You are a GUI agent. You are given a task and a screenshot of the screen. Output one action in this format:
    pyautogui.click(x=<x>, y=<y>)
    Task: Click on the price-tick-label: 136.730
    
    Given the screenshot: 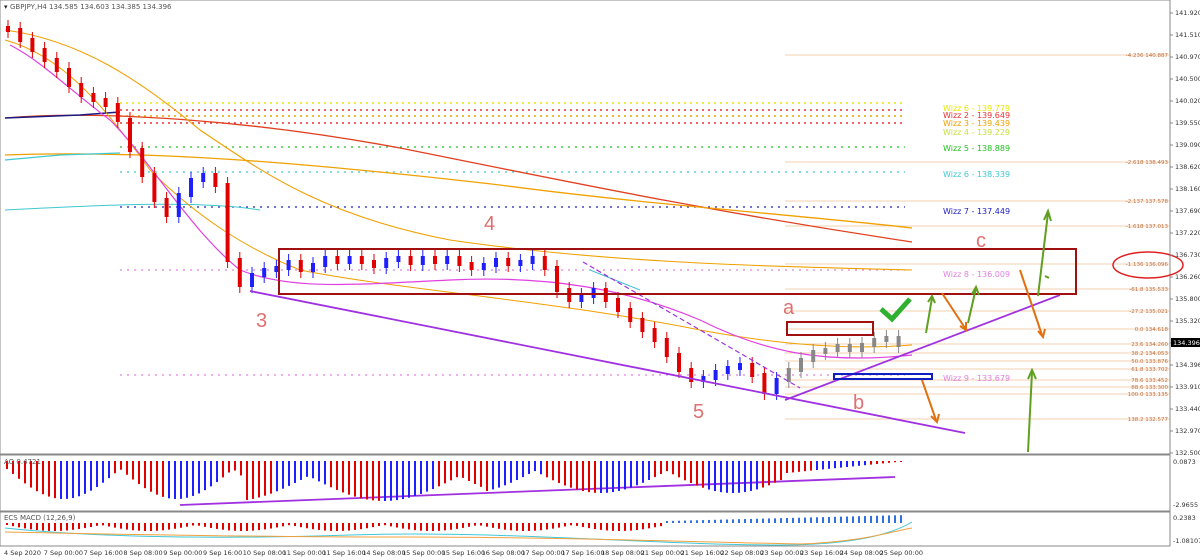 What is the action you would take?
    pyautogui.click(x=1187, y=255)
    